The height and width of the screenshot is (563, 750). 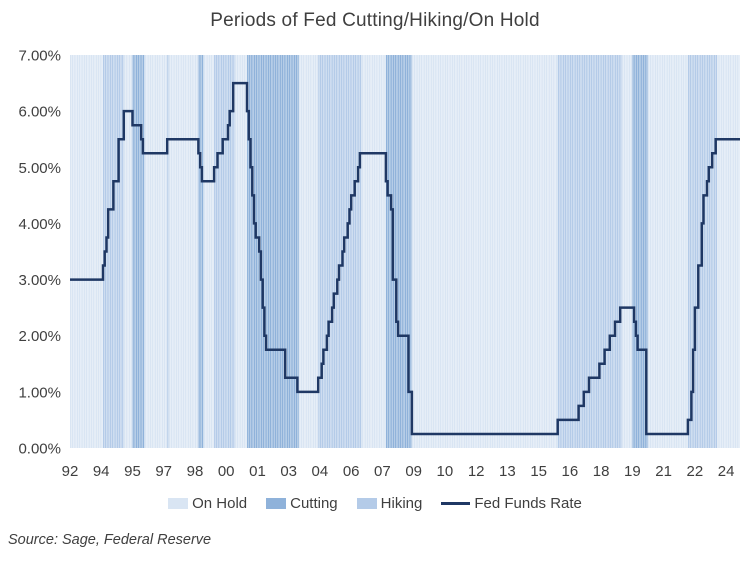 I want to click on legend-item-hiking: Hiking, so click(x=389, y=503).